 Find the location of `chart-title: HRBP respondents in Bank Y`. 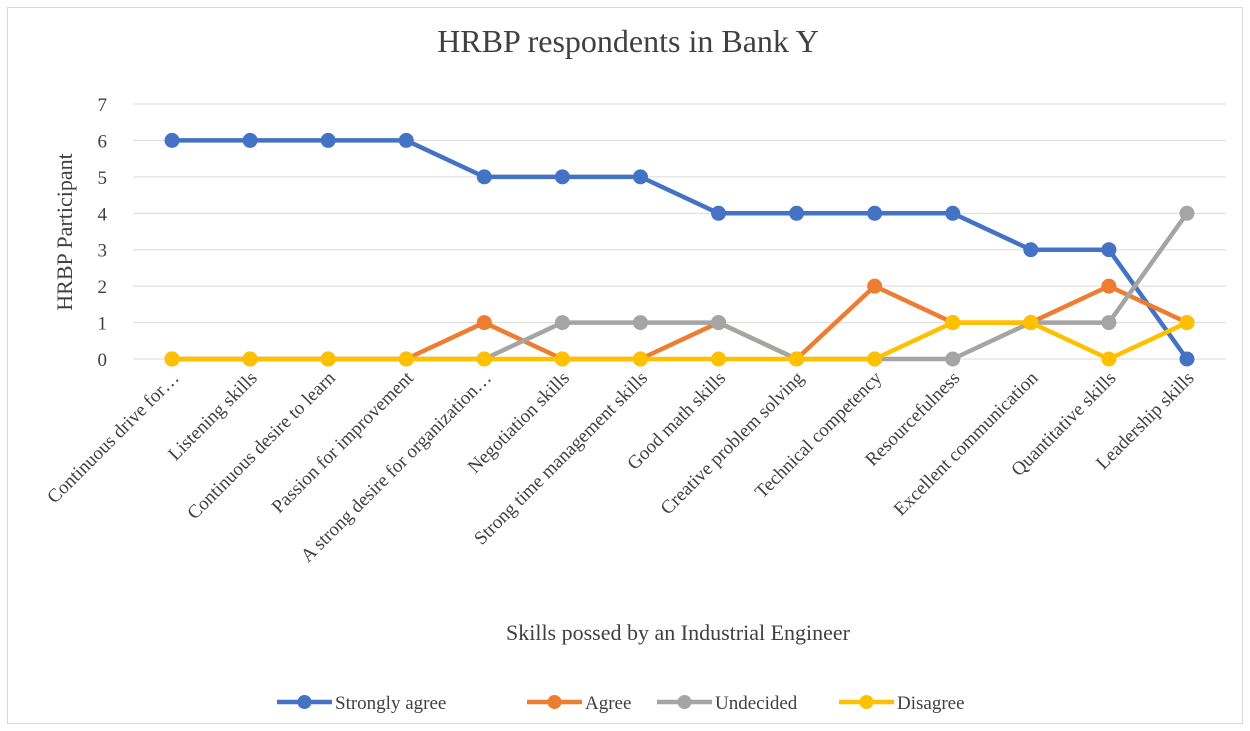

chart-title: HRBP respondents in Bank Y is located at coordinates (628, 41).